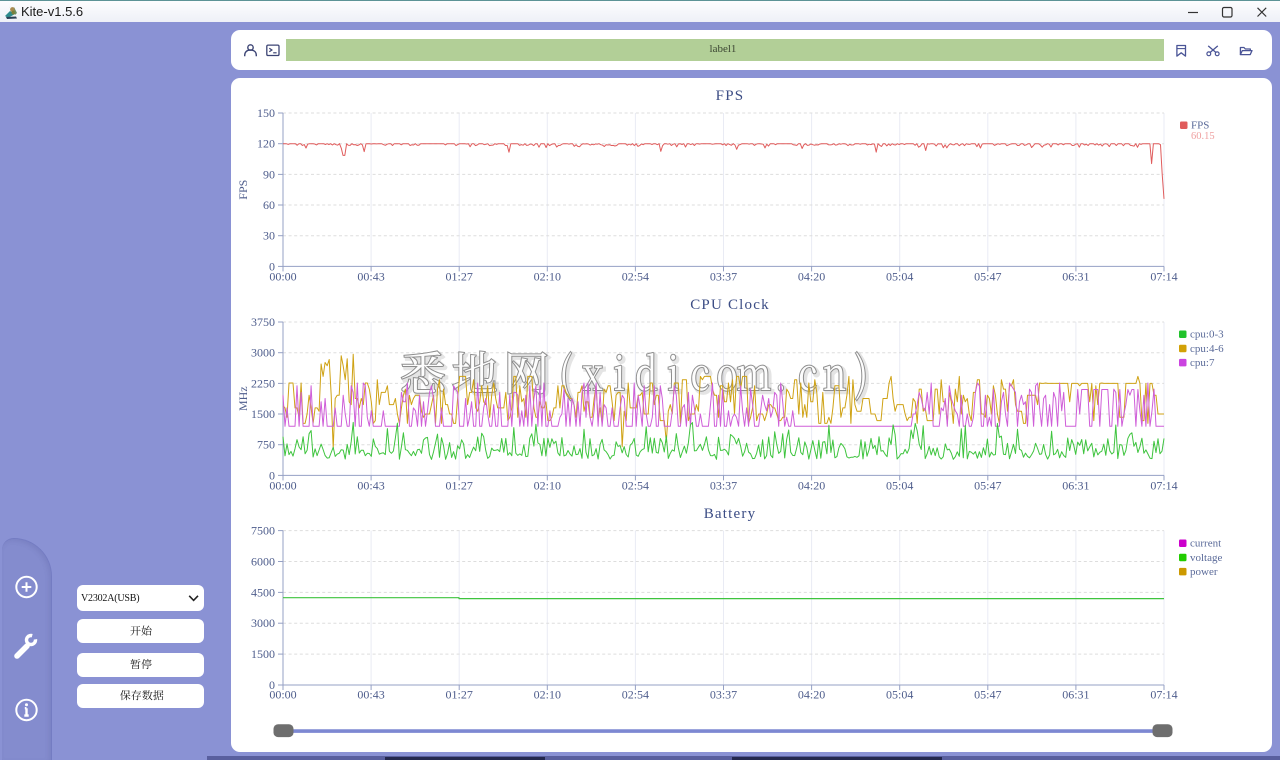  I want to click on svg-text: cpu:0-3, so click(1207, 335).